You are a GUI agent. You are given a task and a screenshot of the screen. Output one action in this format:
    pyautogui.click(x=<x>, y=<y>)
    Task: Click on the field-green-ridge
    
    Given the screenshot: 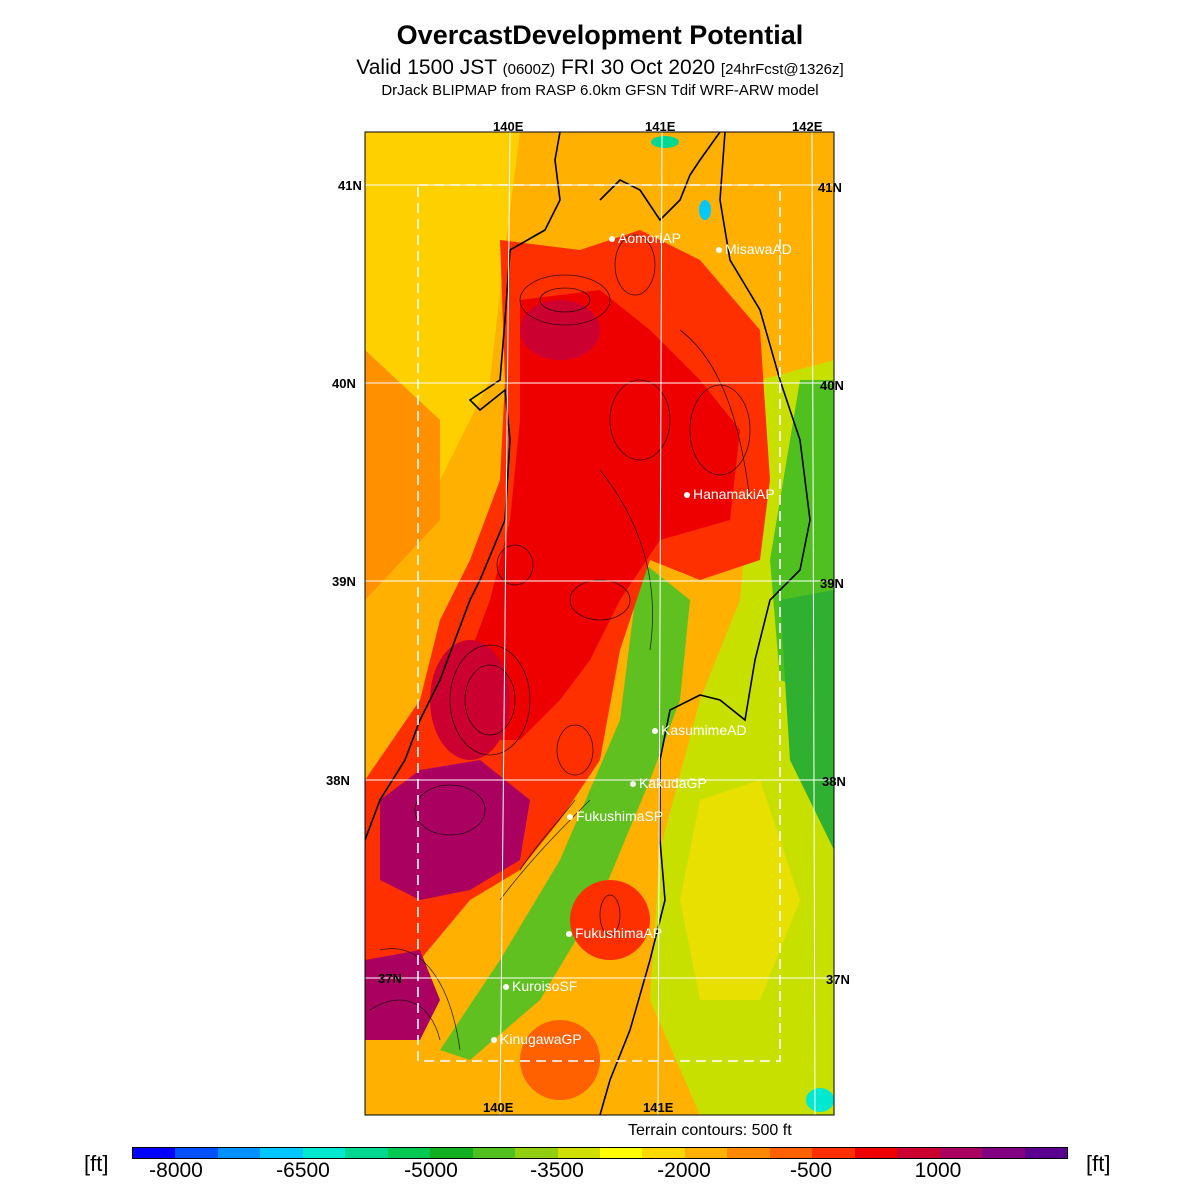 What is the action you would take?
    pyautogui.click(x=565, y=810)
    